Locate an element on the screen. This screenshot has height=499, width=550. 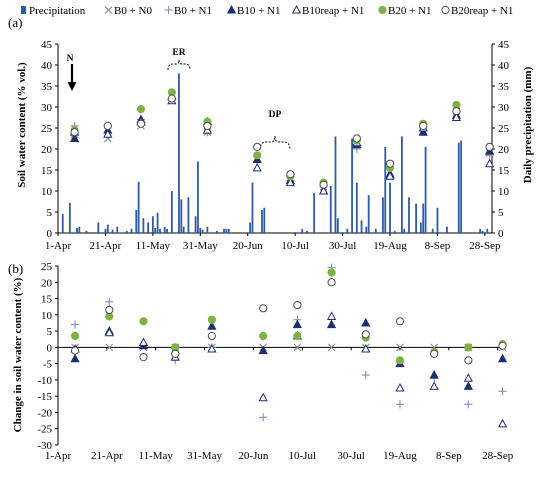
panel-label-b: (b) is located at coordinates (15, 268).